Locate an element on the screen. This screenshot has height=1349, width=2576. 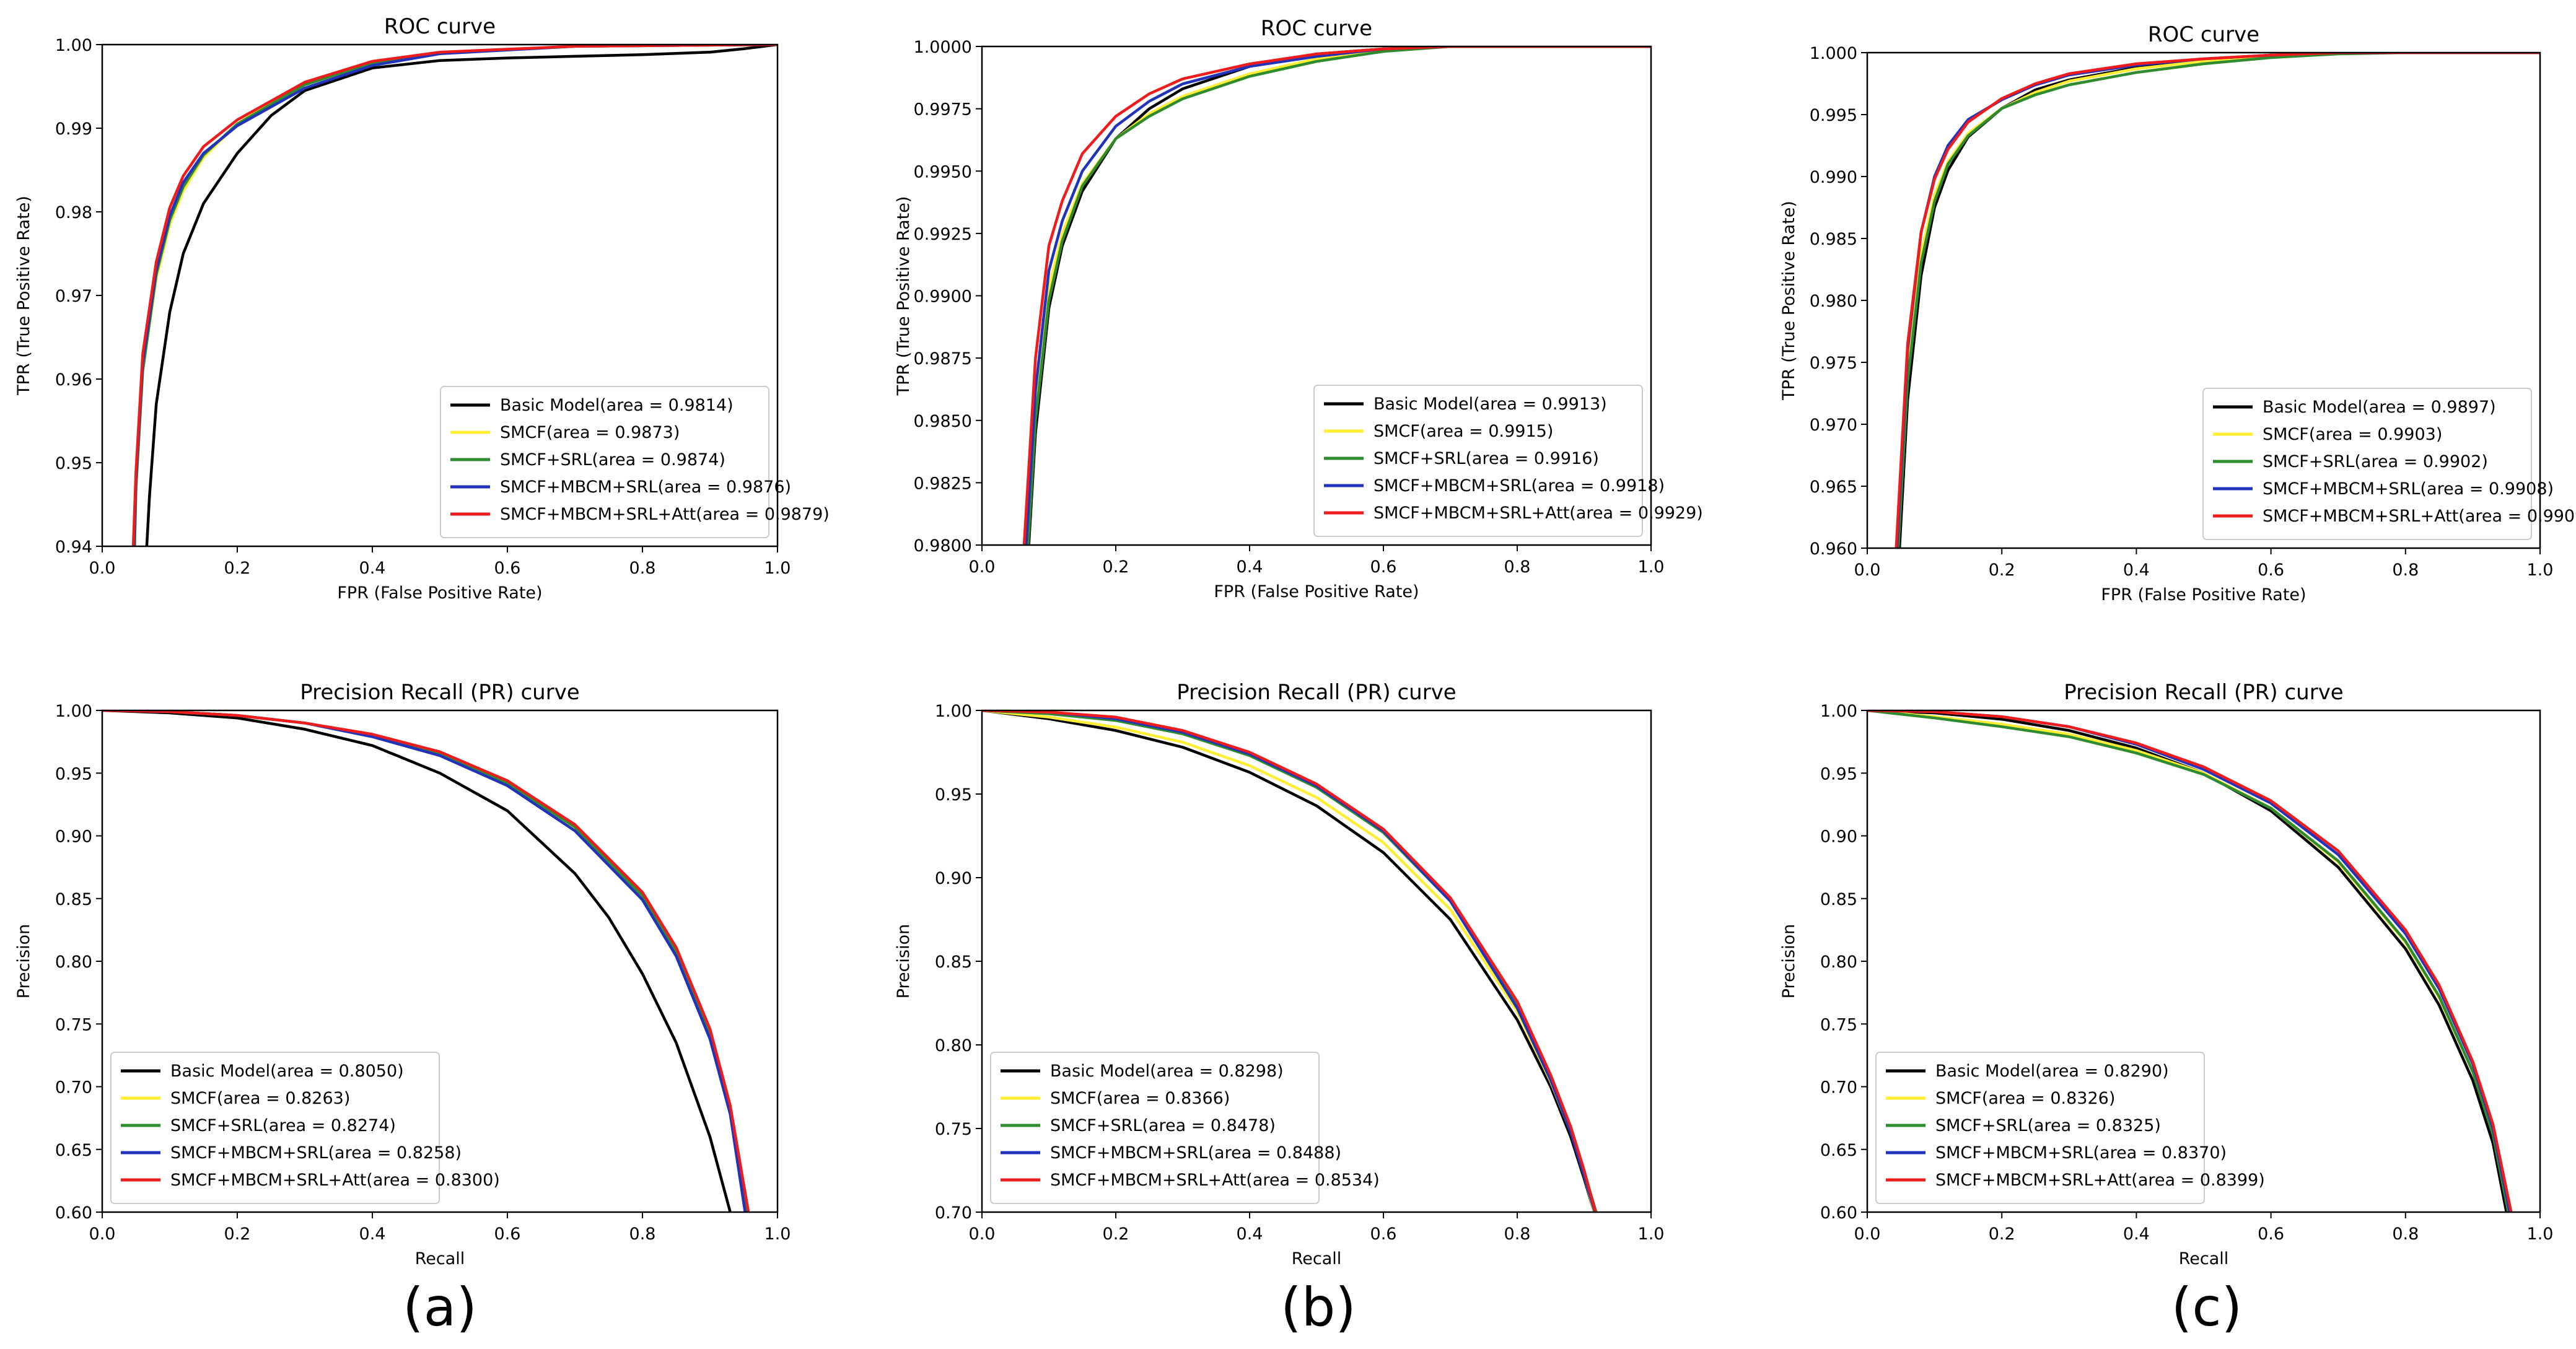
y-tick-label: 0.9825 is located at coordinates (943, 483).